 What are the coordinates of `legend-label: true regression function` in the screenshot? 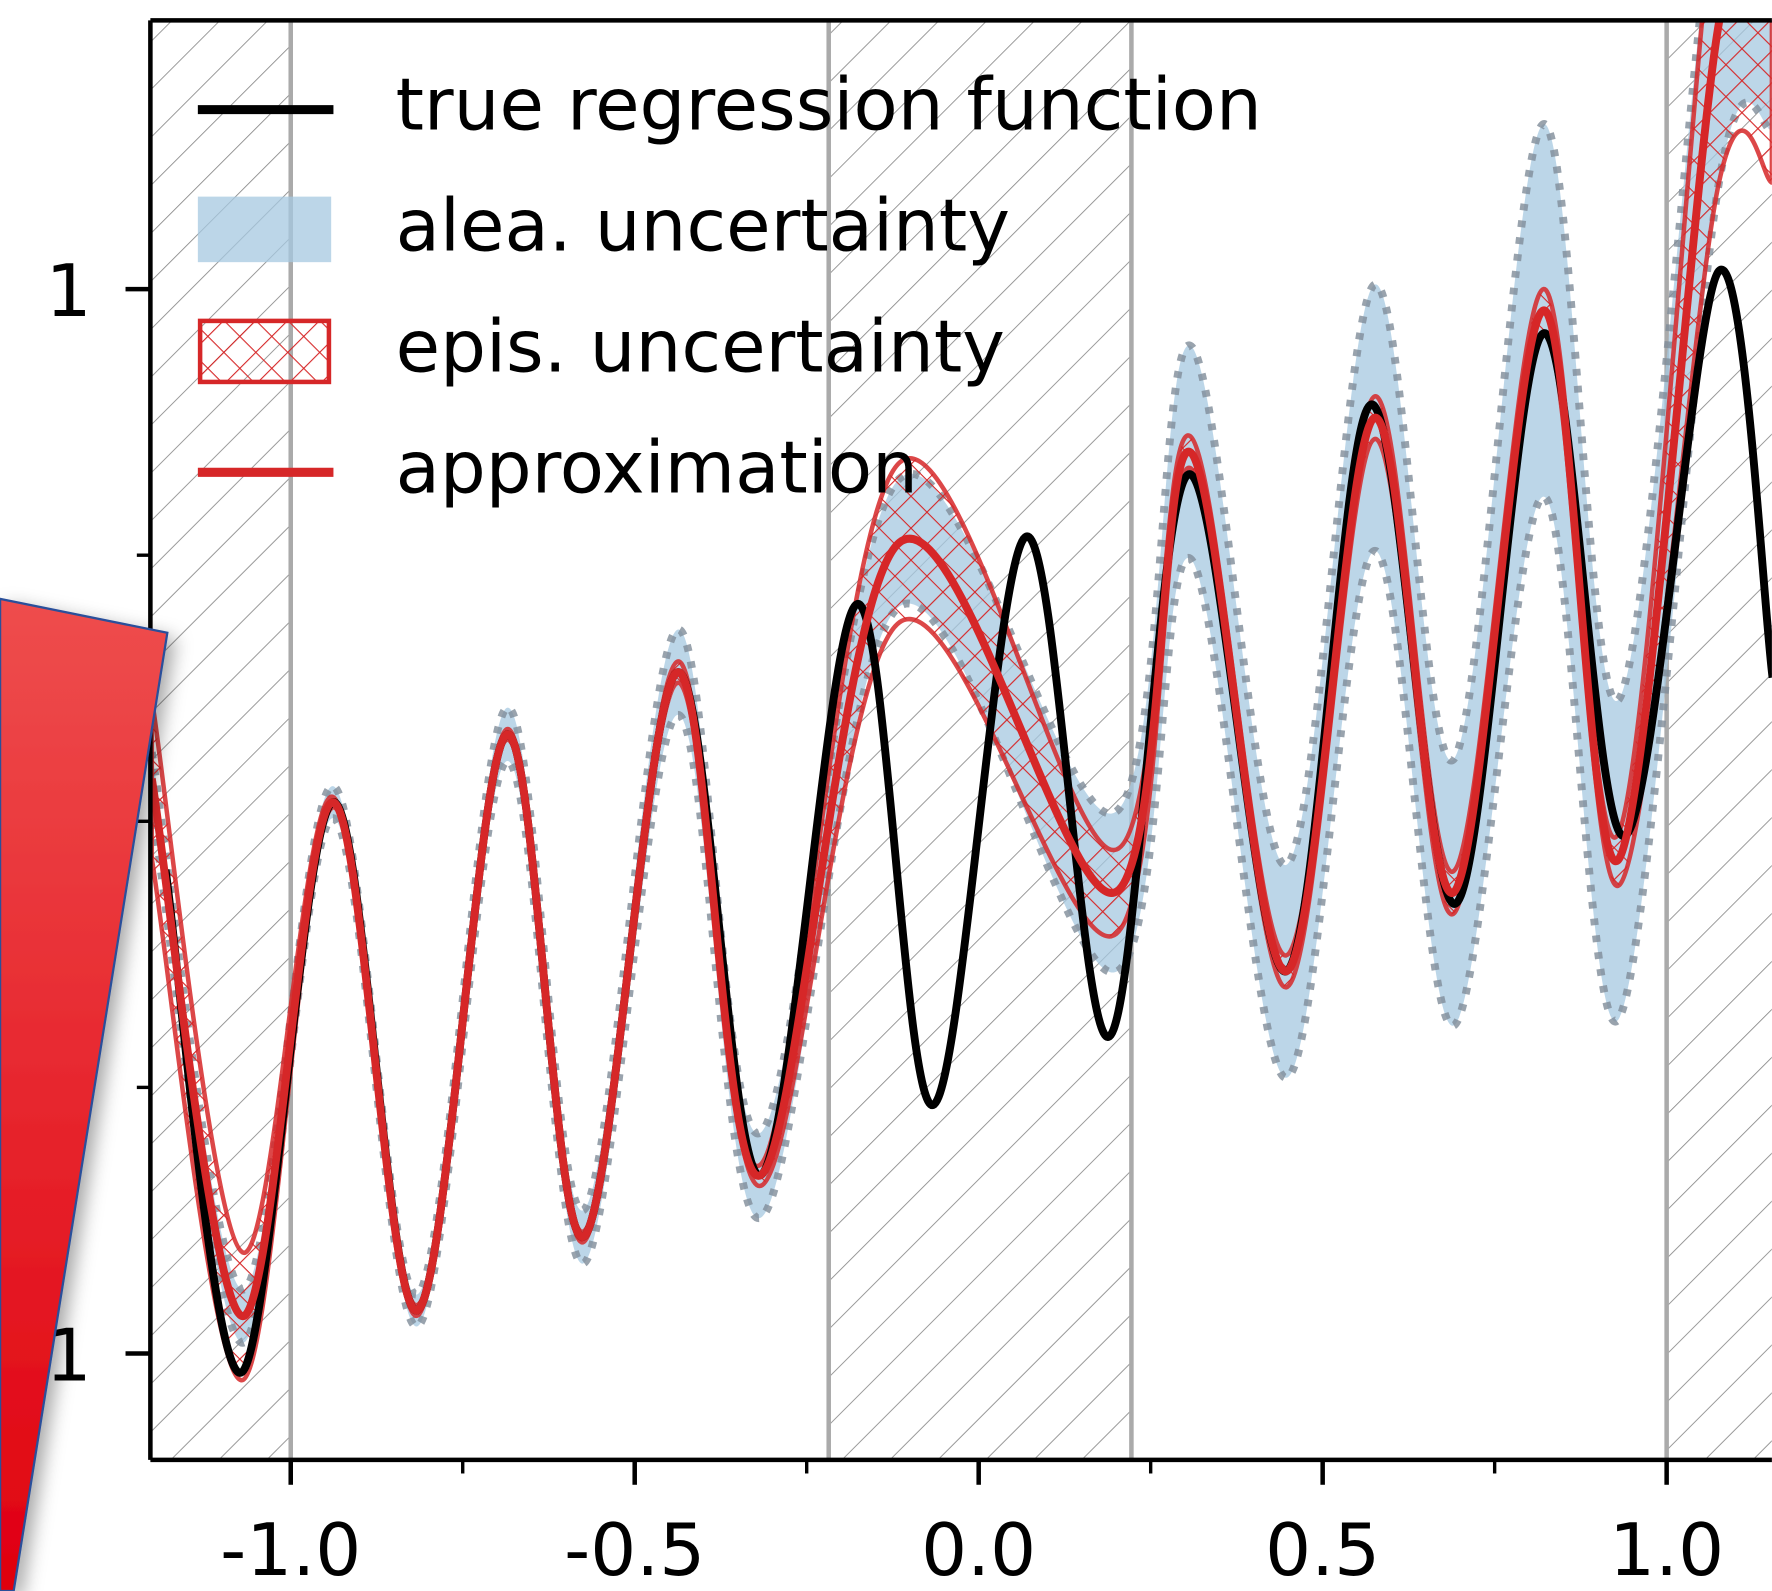 It's located at (829, 106).